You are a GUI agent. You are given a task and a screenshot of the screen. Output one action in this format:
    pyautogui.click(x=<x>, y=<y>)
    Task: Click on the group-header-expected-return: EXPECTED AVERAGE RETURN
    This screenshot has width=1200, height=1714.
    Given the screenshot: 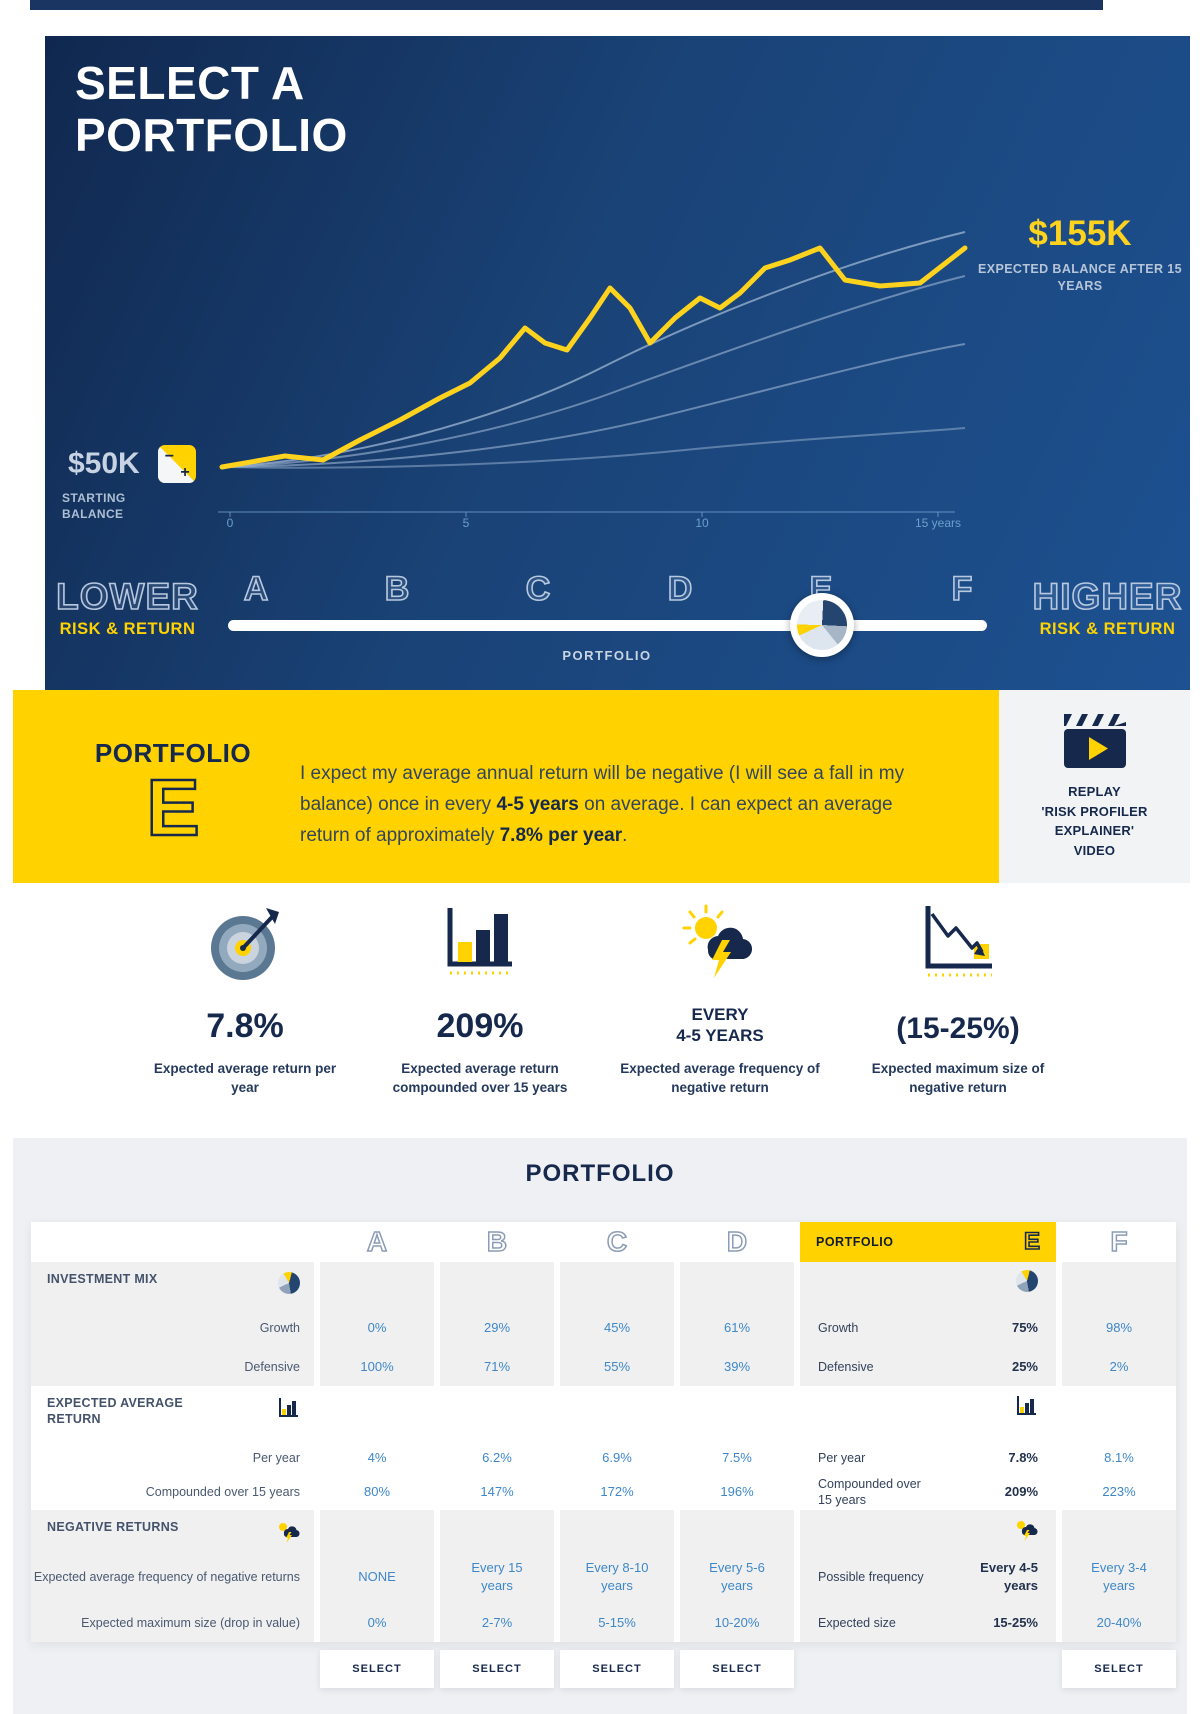 What is the action you would take?
    pyautogui.click(x=172, y=1414)
    